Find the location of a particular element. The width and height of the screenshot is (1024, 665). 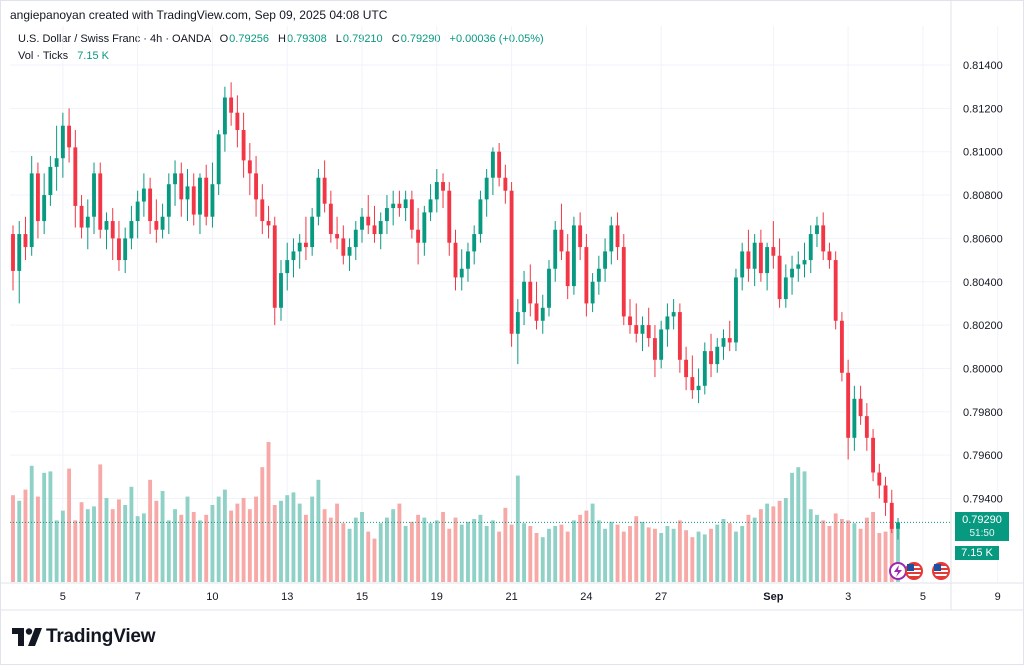

lightning-event-icon is located at coordinates (898, 571).